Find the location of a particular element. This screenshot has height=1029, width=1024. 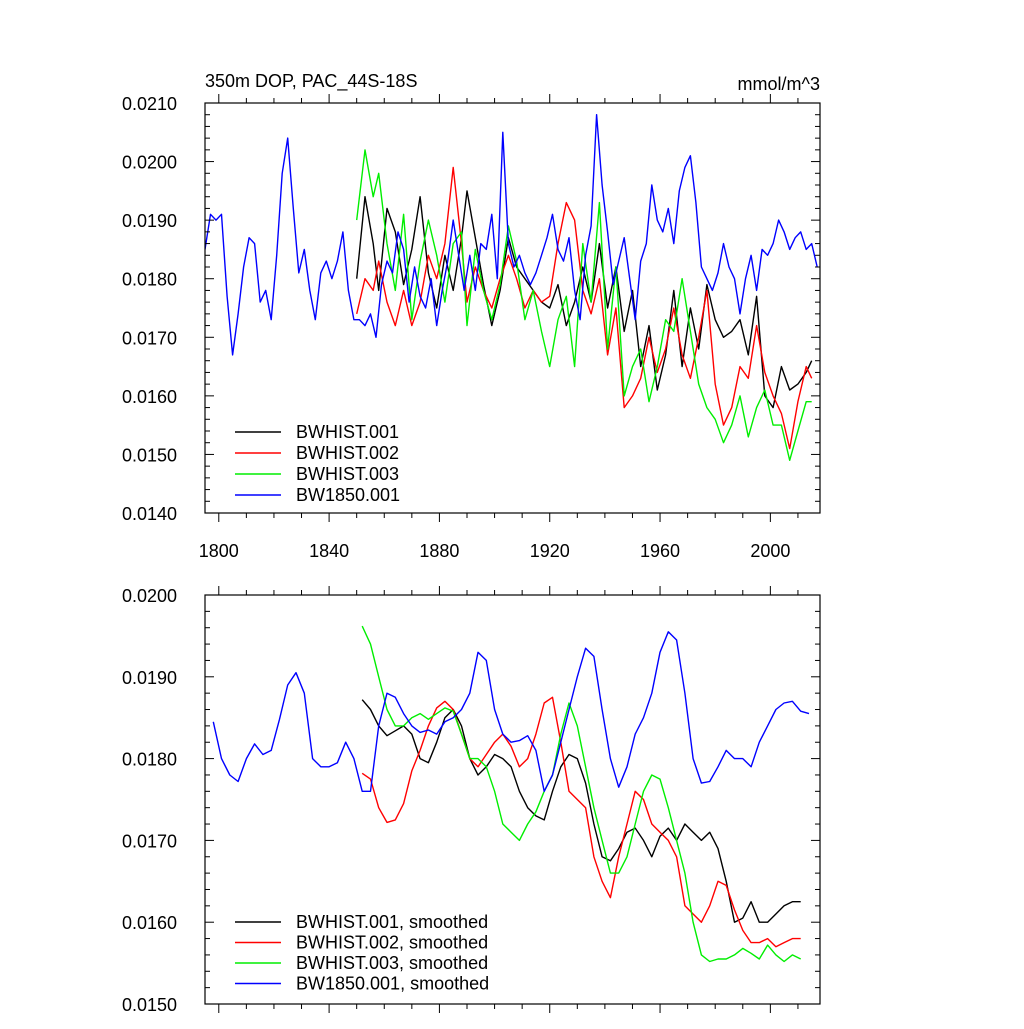

chart-title: 350m DOP, PAC_44S-18S is located at coordinates (311, 81).